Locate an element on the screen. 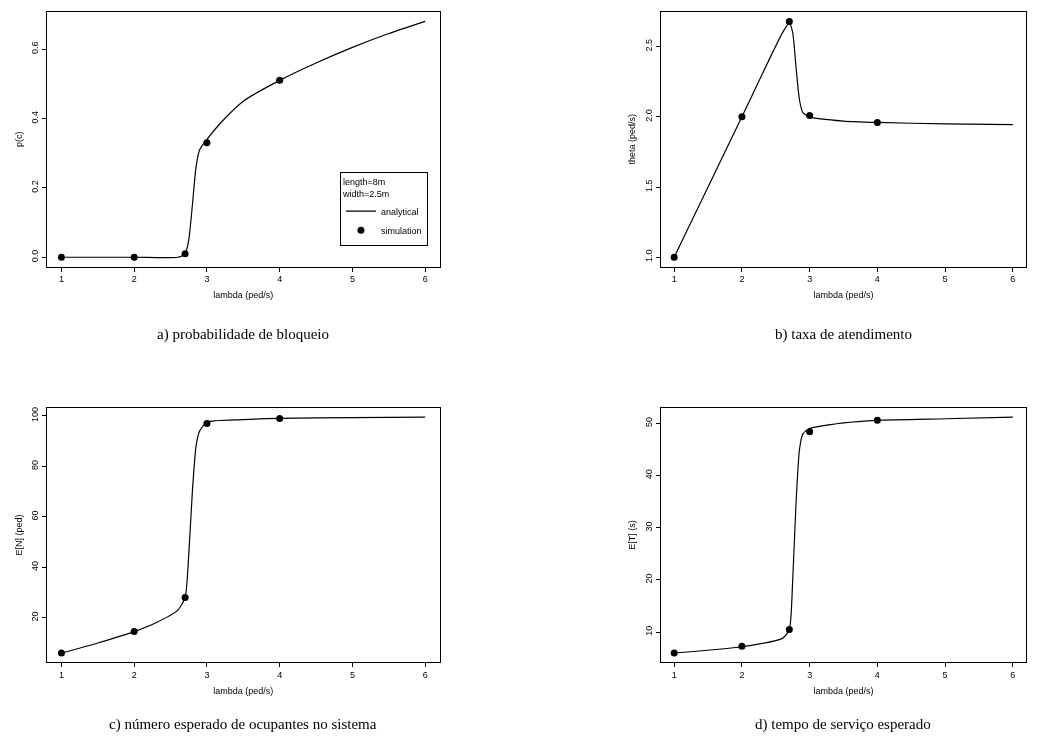 This screenshot has width=1042, height=751. y-tick-label: 1.0 is located at coordinates (649, 256).